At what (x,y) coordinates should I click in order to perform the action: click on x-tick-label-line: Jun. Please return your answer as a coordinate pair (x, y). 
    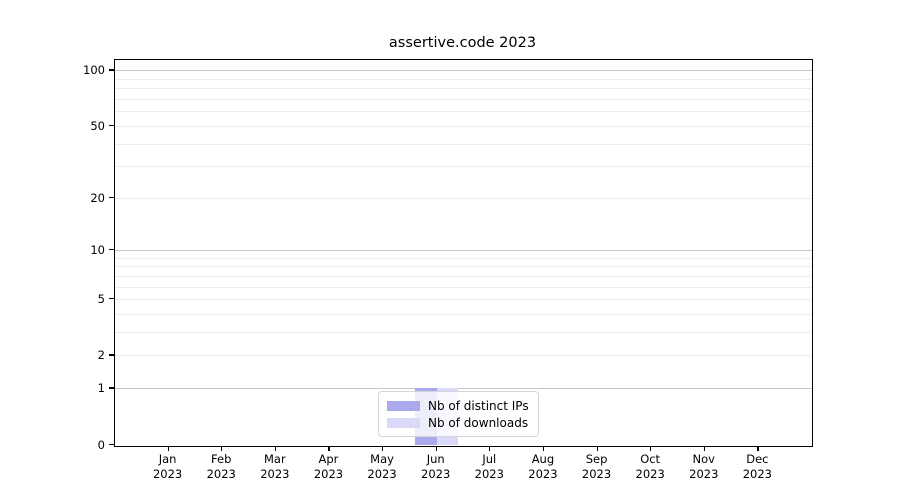
    Looking at the image, I should click on (435, 459).